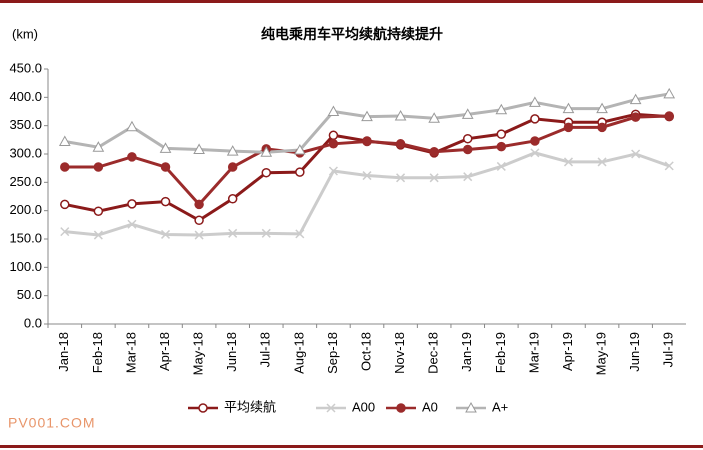 This screenshot has height=450, width=703. What do you see at coordinates (567, 351) in the screenshot?
I see `x-tick-label: Apr-19` at bounding box center [567, 351].